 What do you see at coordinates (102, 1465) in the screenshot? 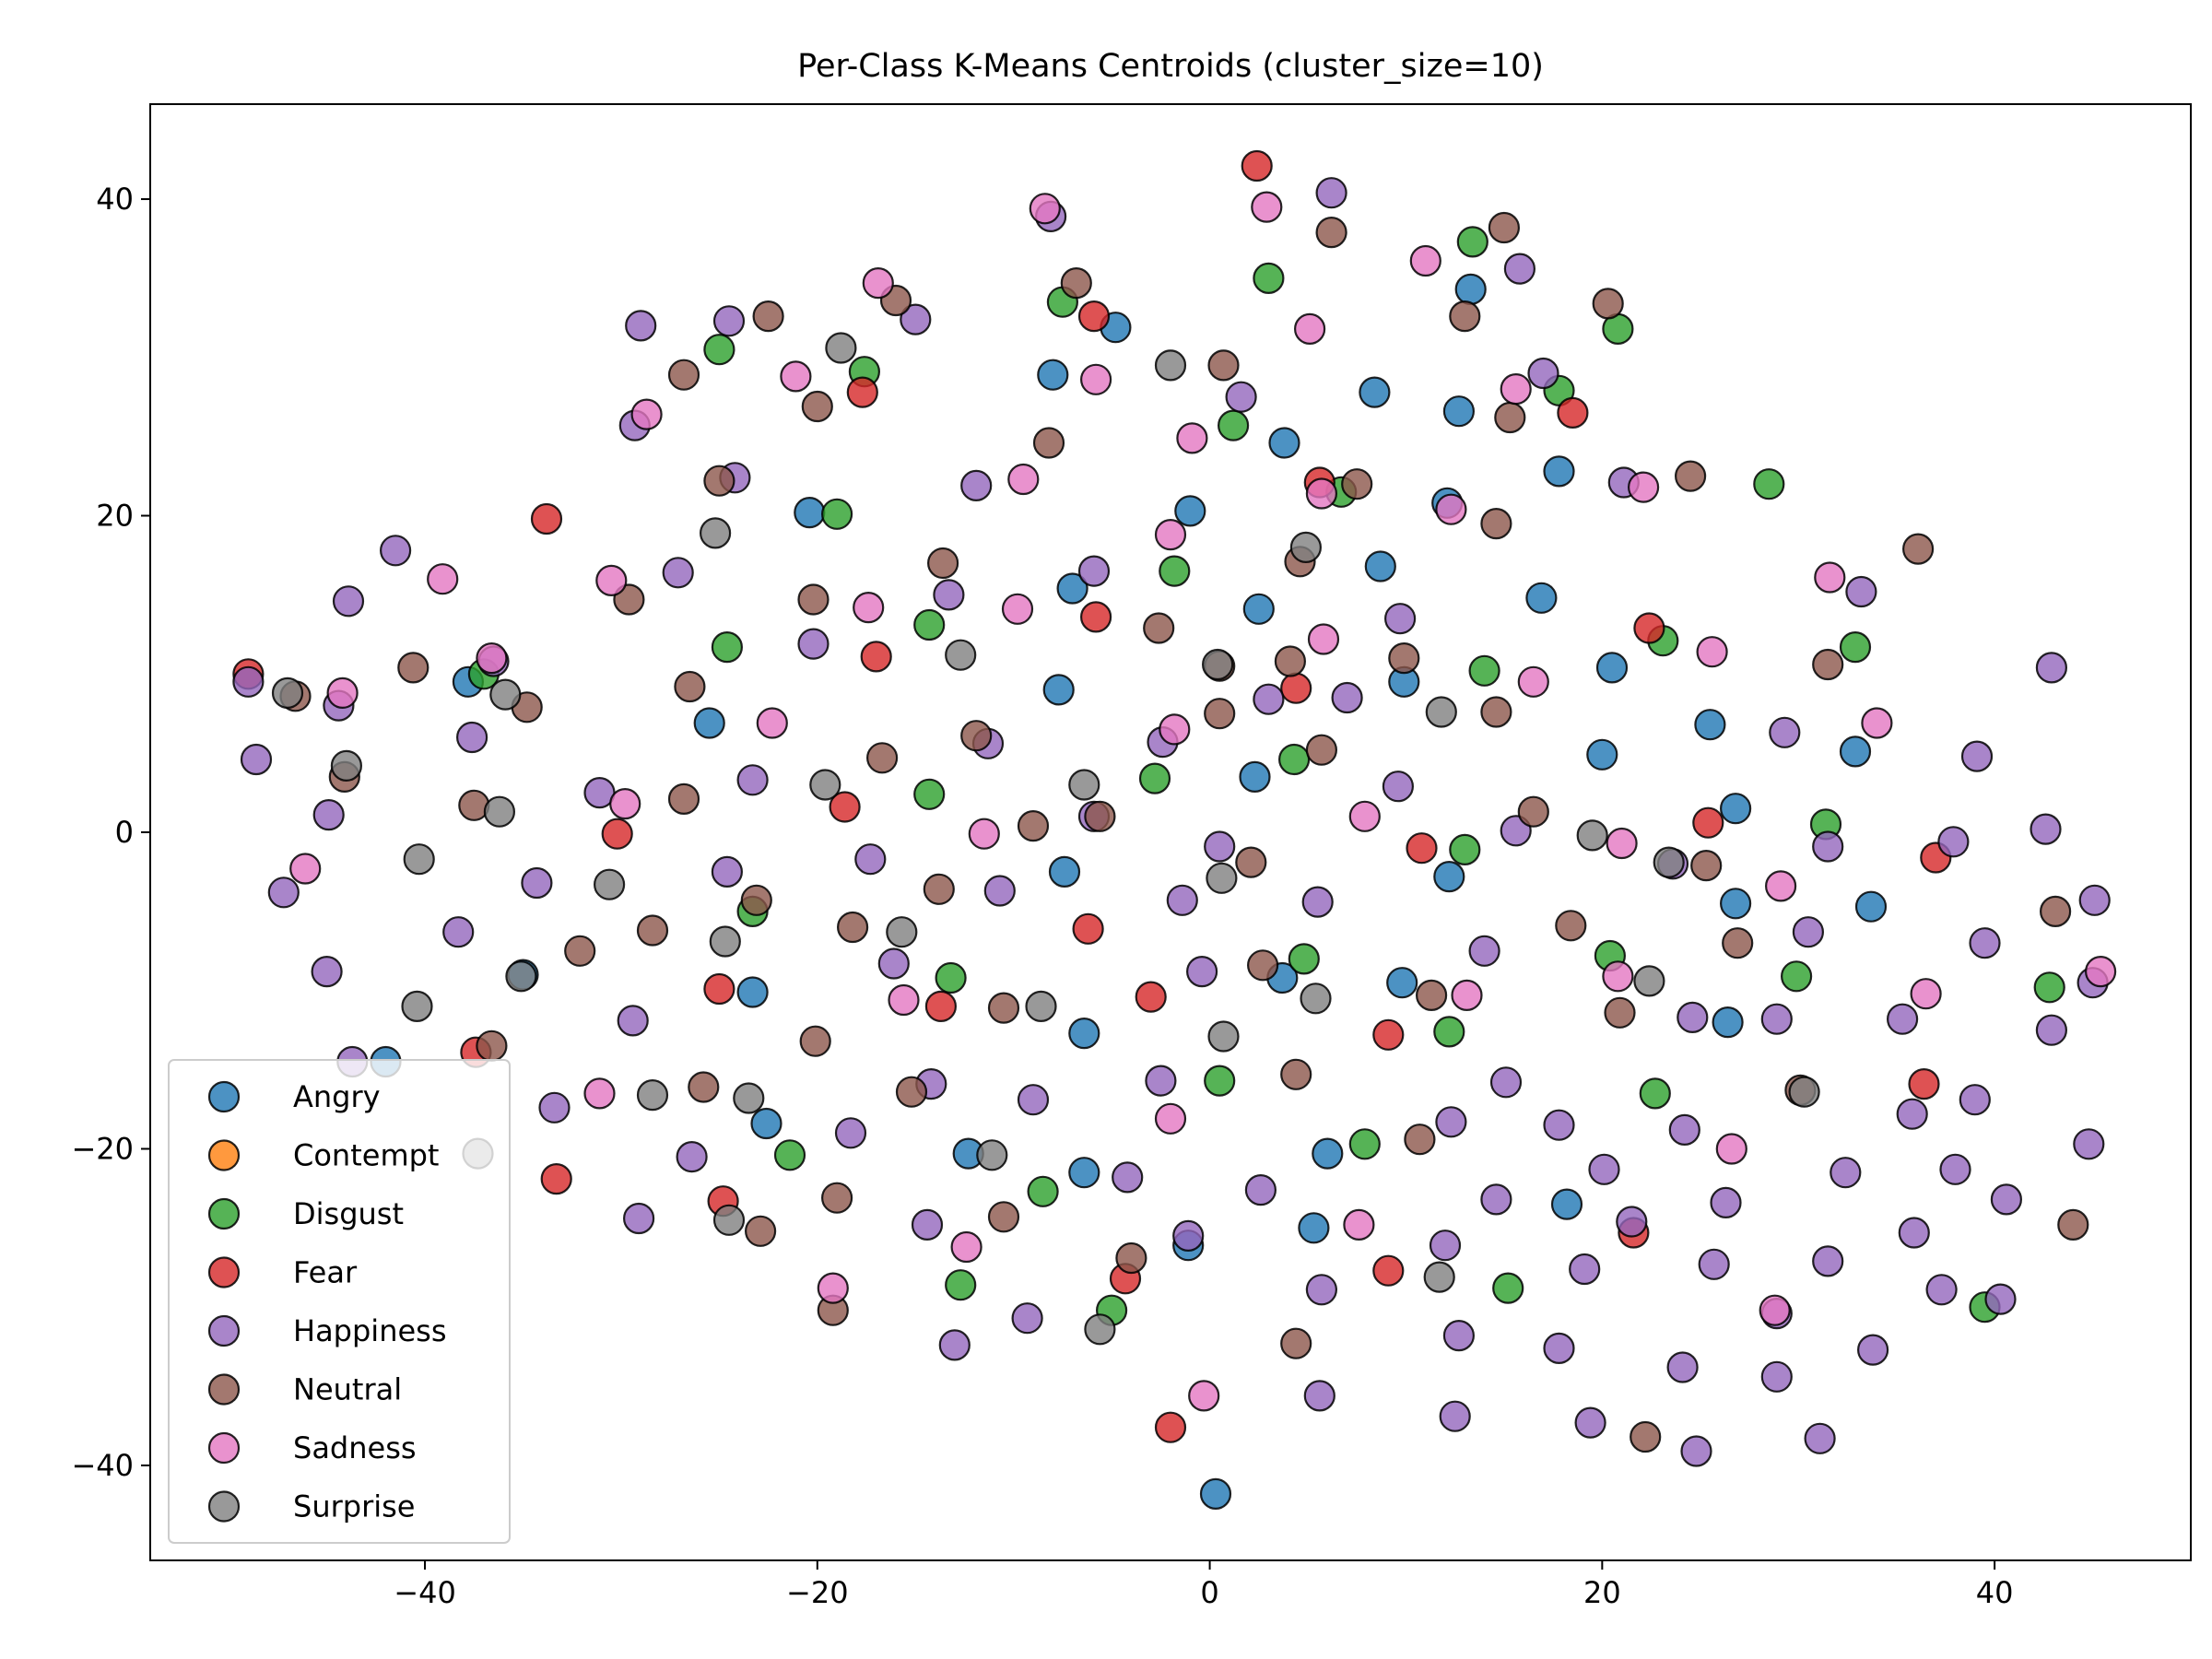
I see `y-tick-label: −40` at bounding box center [102, 1465].